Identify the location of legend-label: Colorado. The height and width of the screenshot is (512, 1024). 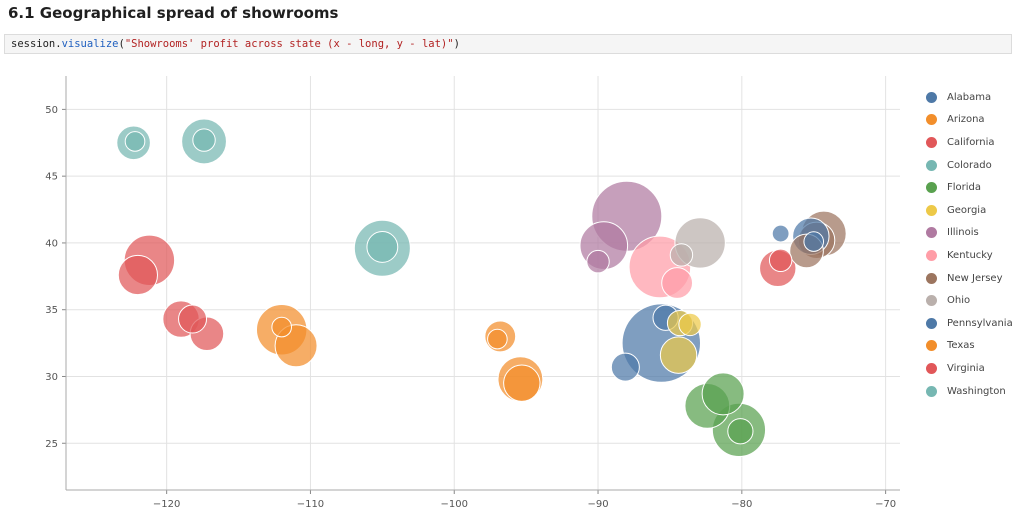
(969, 165).